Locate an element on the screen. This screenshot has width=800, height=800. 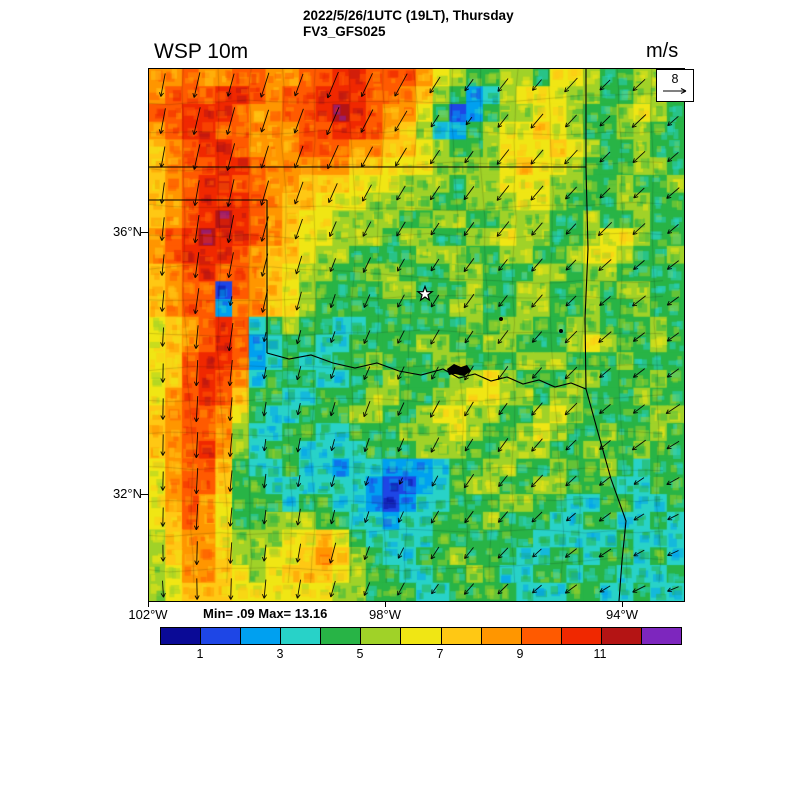
lon-tick-102w is located at coordinates (148, 604).